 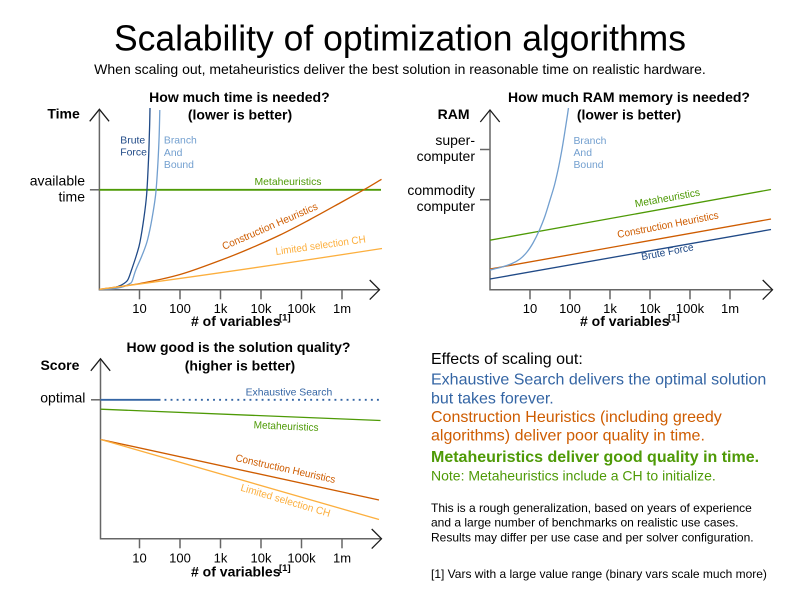 I want to click on svg-text: How much time is needed?, so click(x=239, y=97).